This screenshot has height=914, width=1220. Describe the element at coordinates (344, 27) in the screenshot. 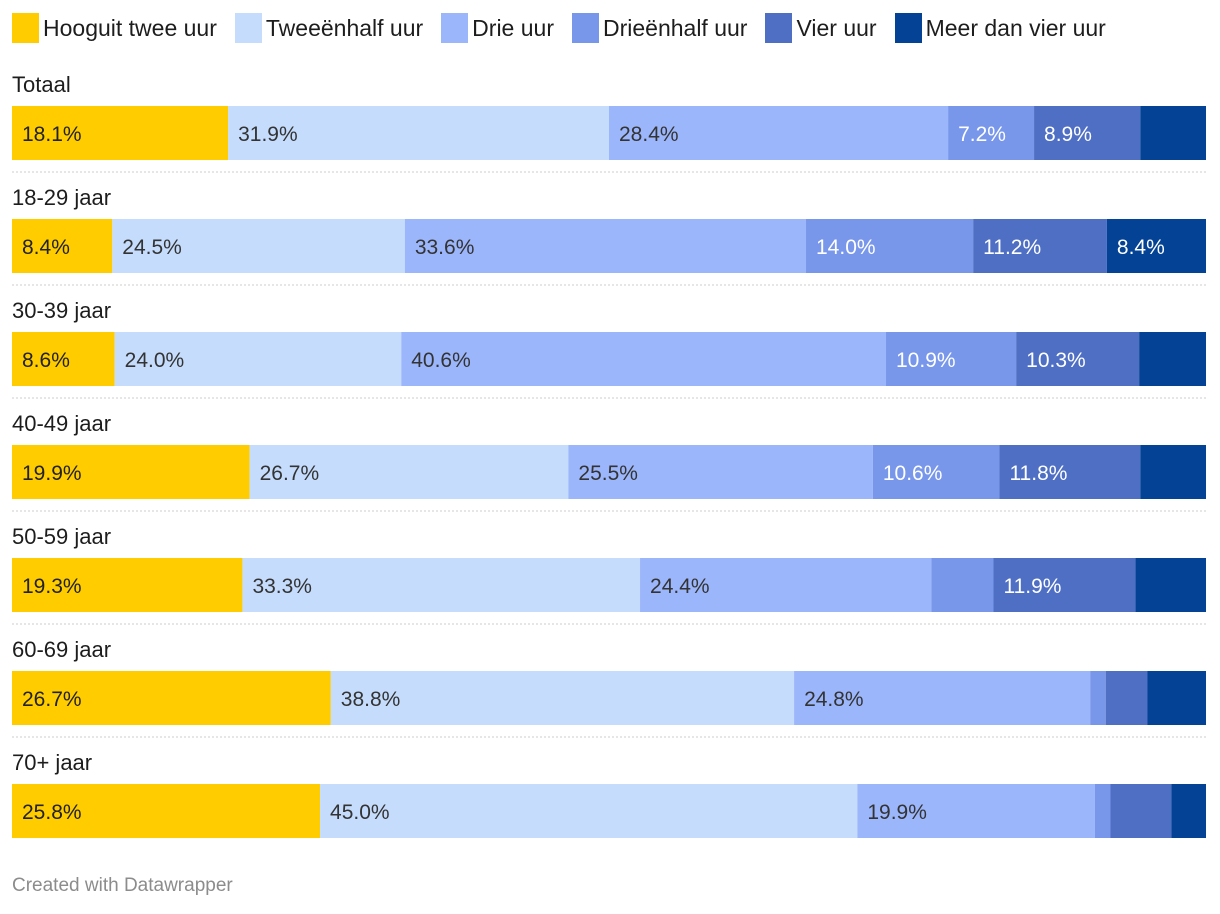

I see `legend-label: Tweeënhalf uur` at that location.